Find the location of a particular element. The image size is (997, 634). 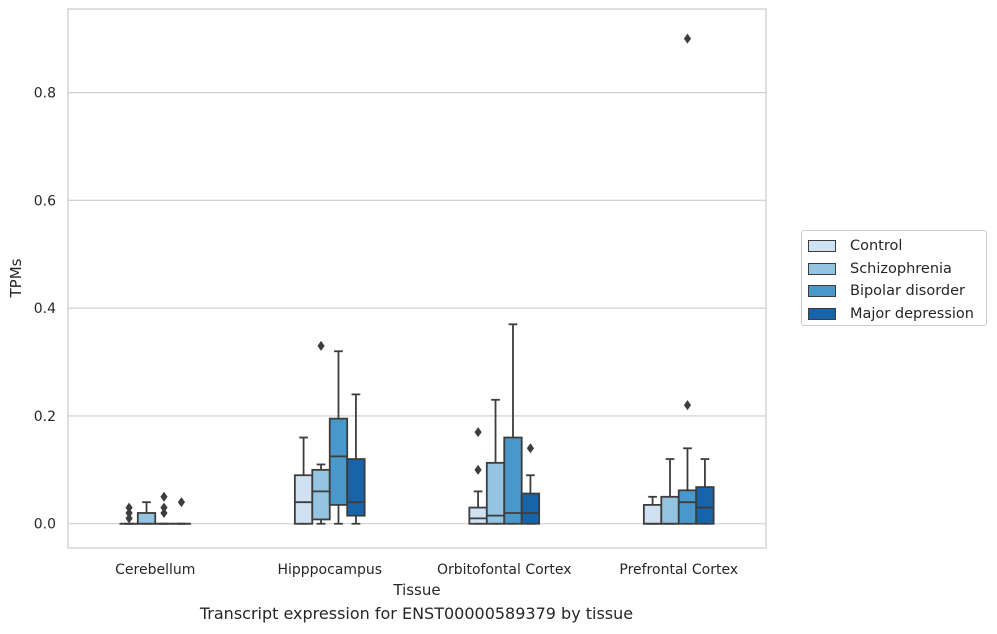

legend-item: Major depression is located at coordinates (897, 314).